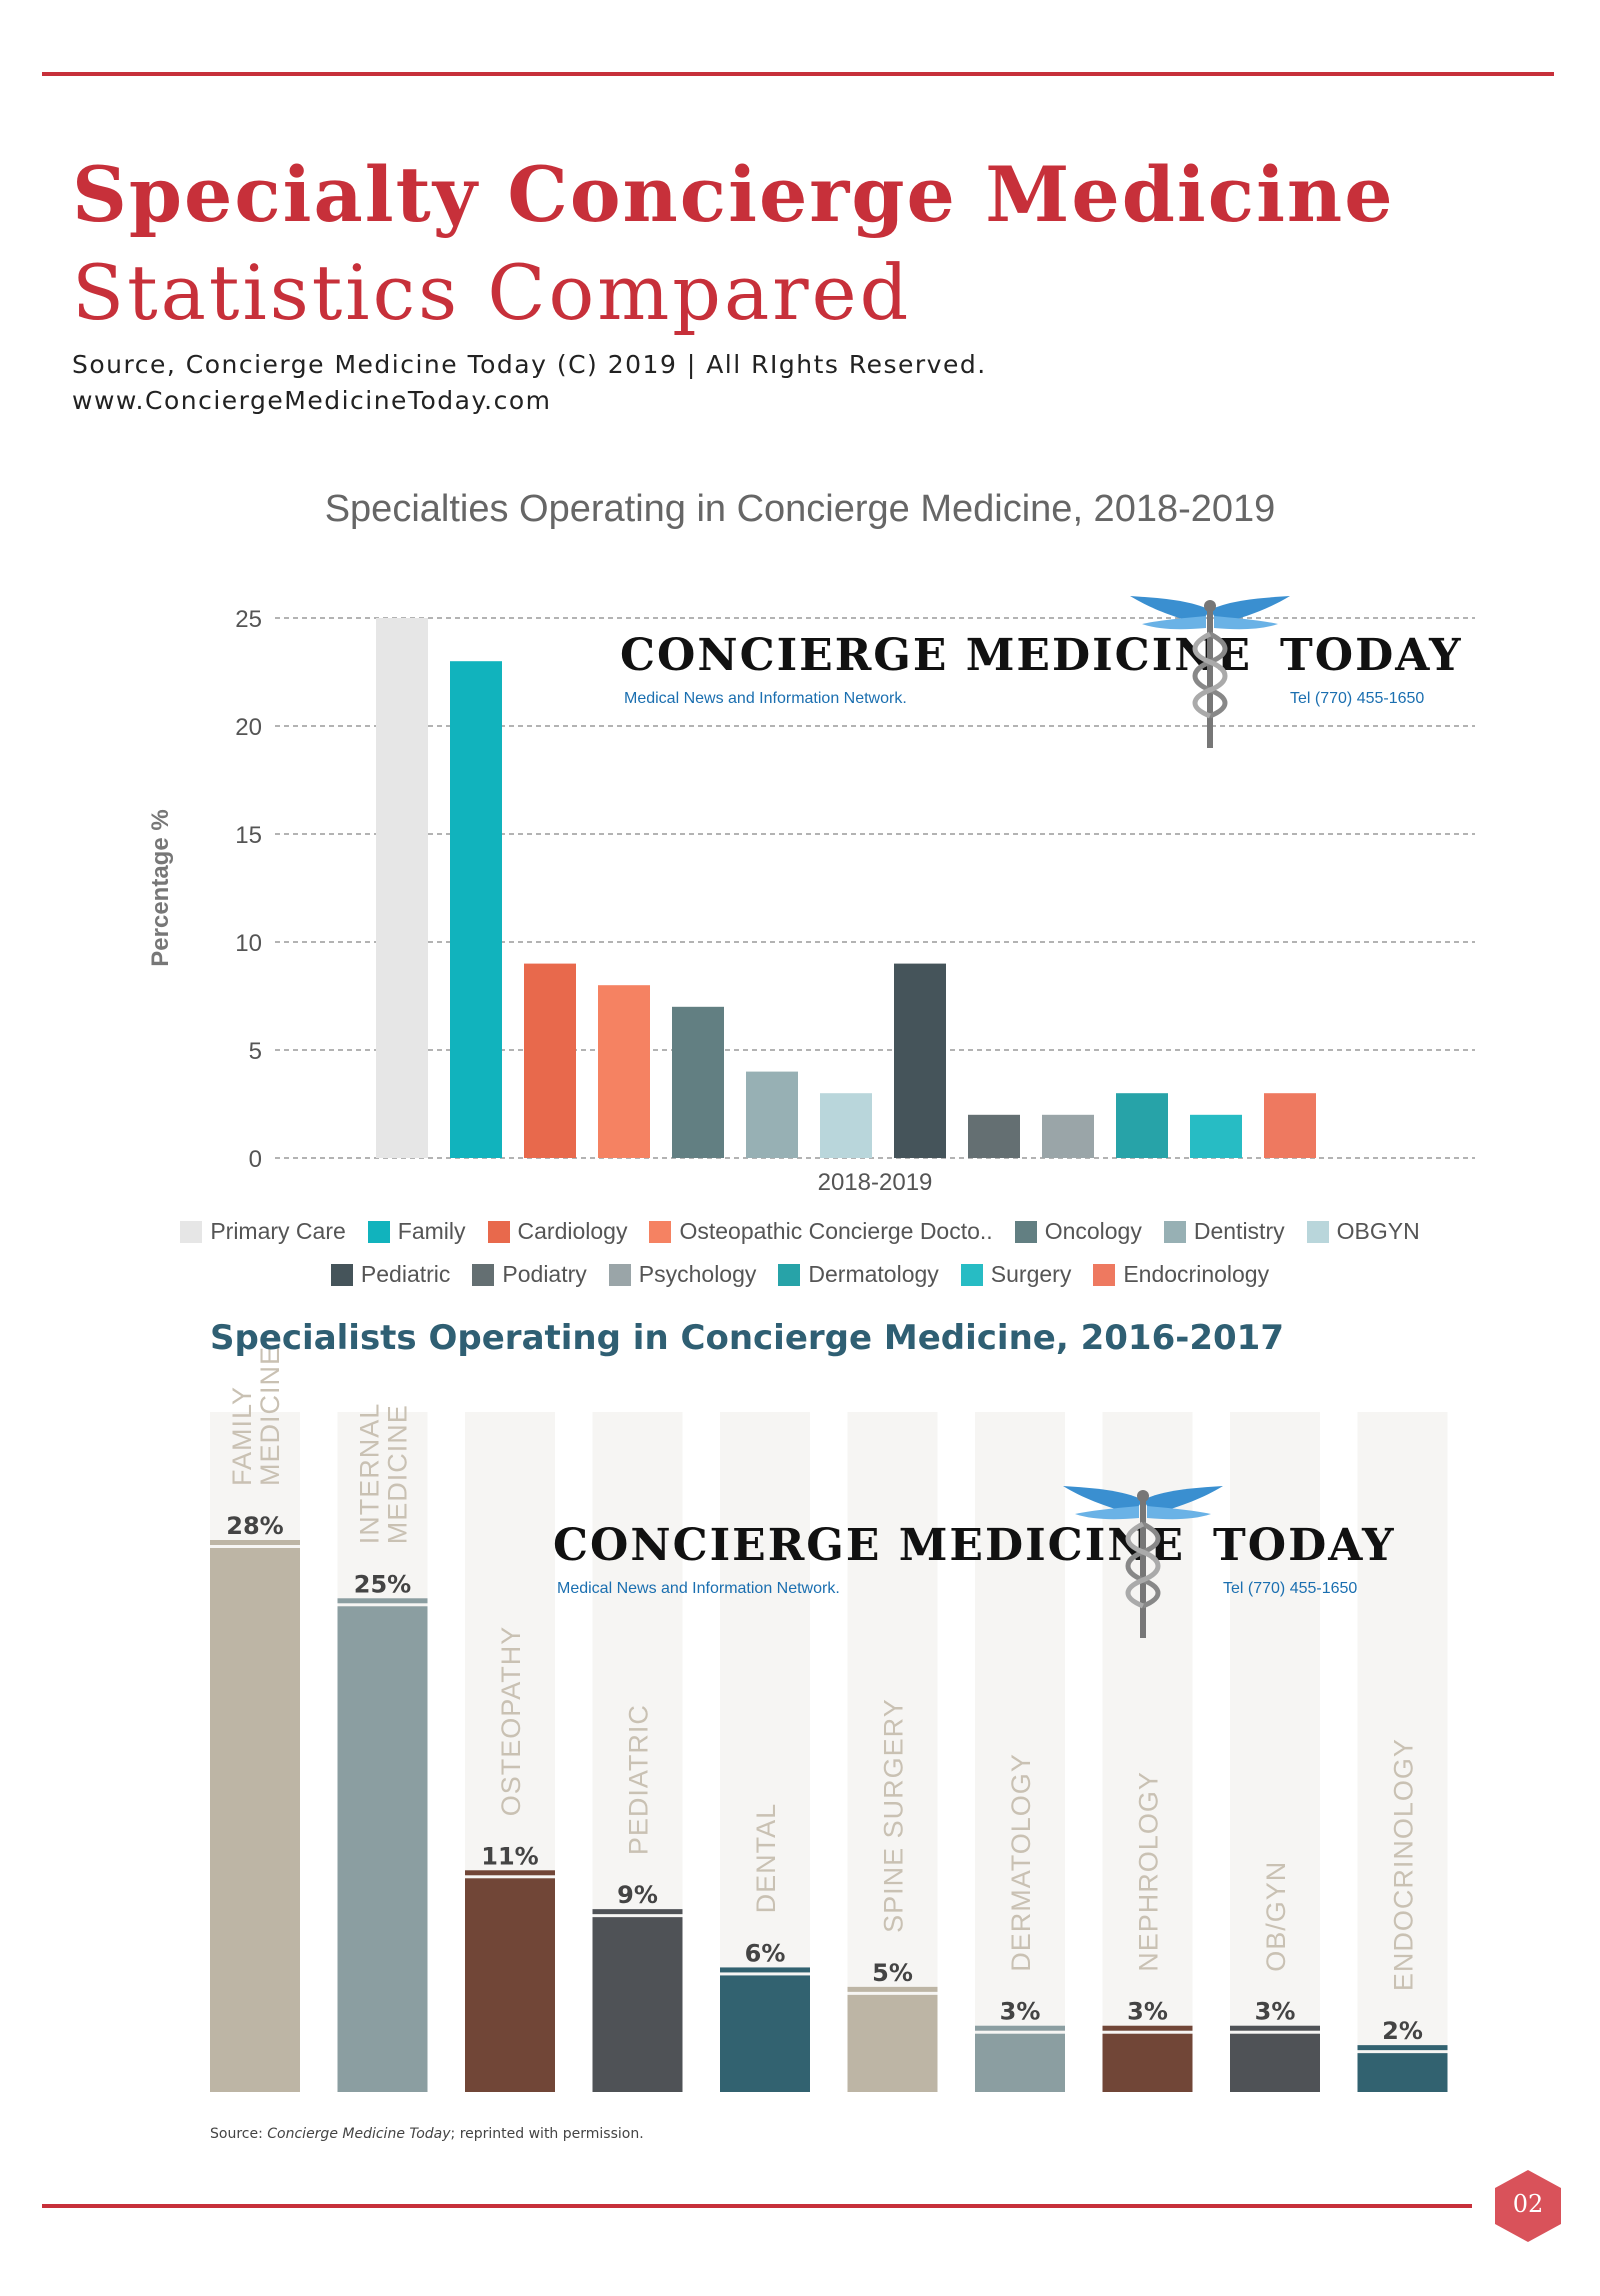  Describe the element at coordinates (255, 1159) in the screenshot. I see `y-tick-label: 0` at that location.